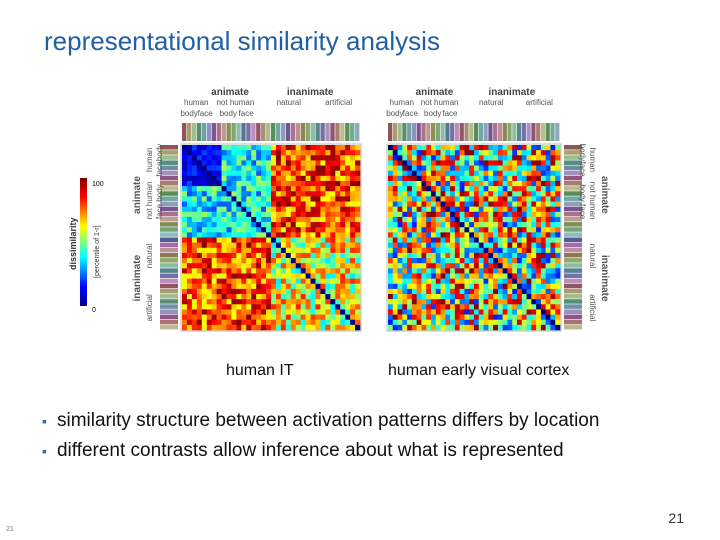  Describe the element at coordinates (149, 160) in the screenshot. I see `side-label: human` at that location.